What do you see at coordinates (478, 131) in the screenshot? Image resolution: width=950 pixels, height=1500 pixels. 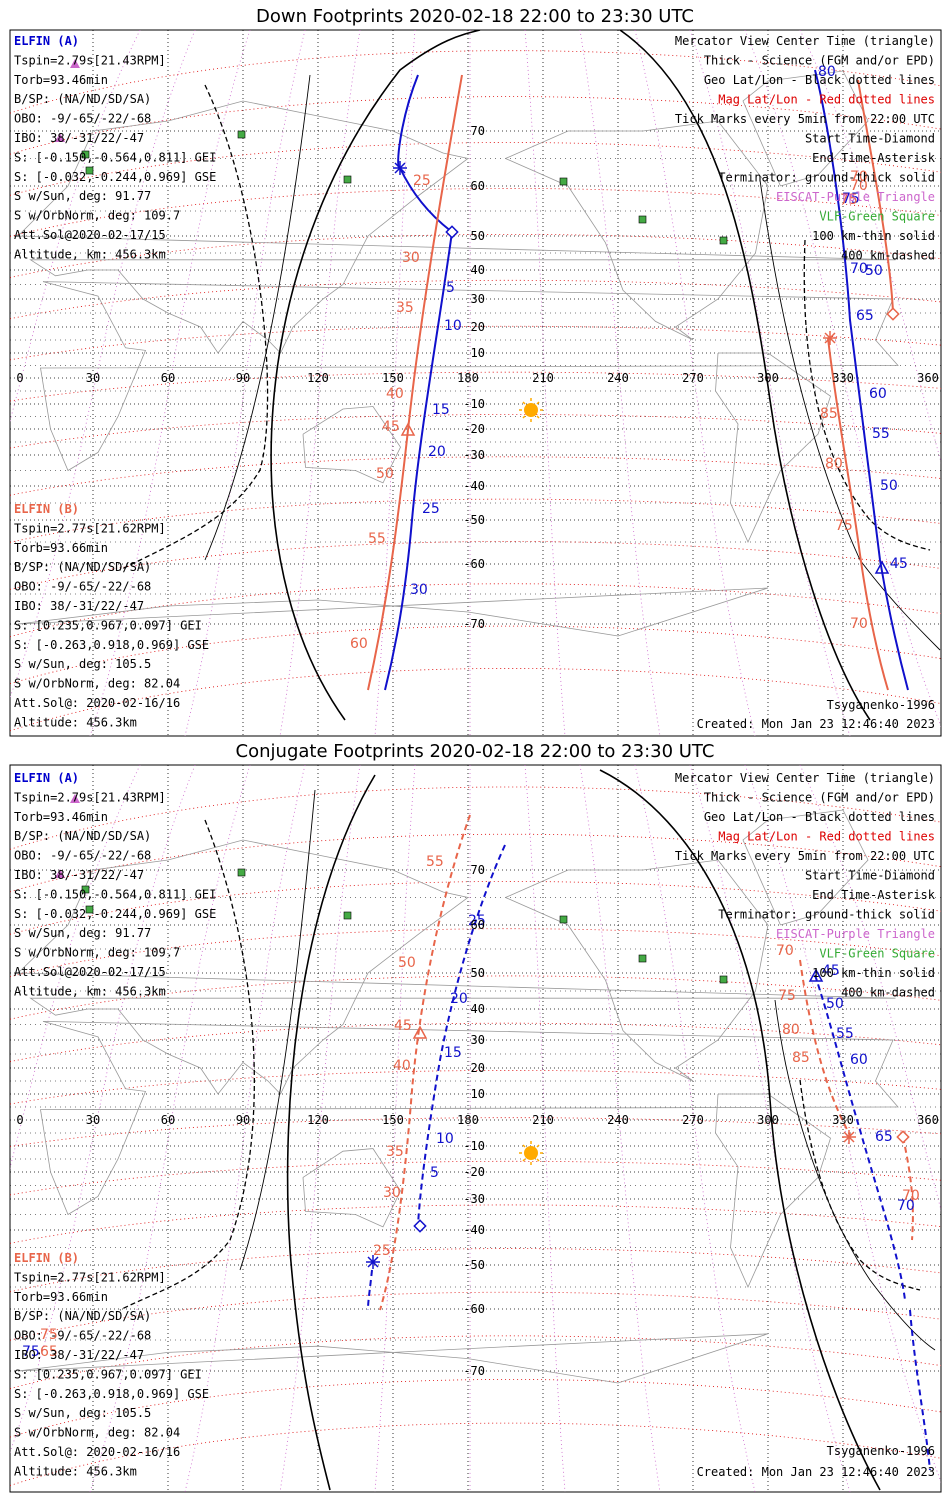 I see `lat-tick-label: 70` at bounding box center [478, 131].